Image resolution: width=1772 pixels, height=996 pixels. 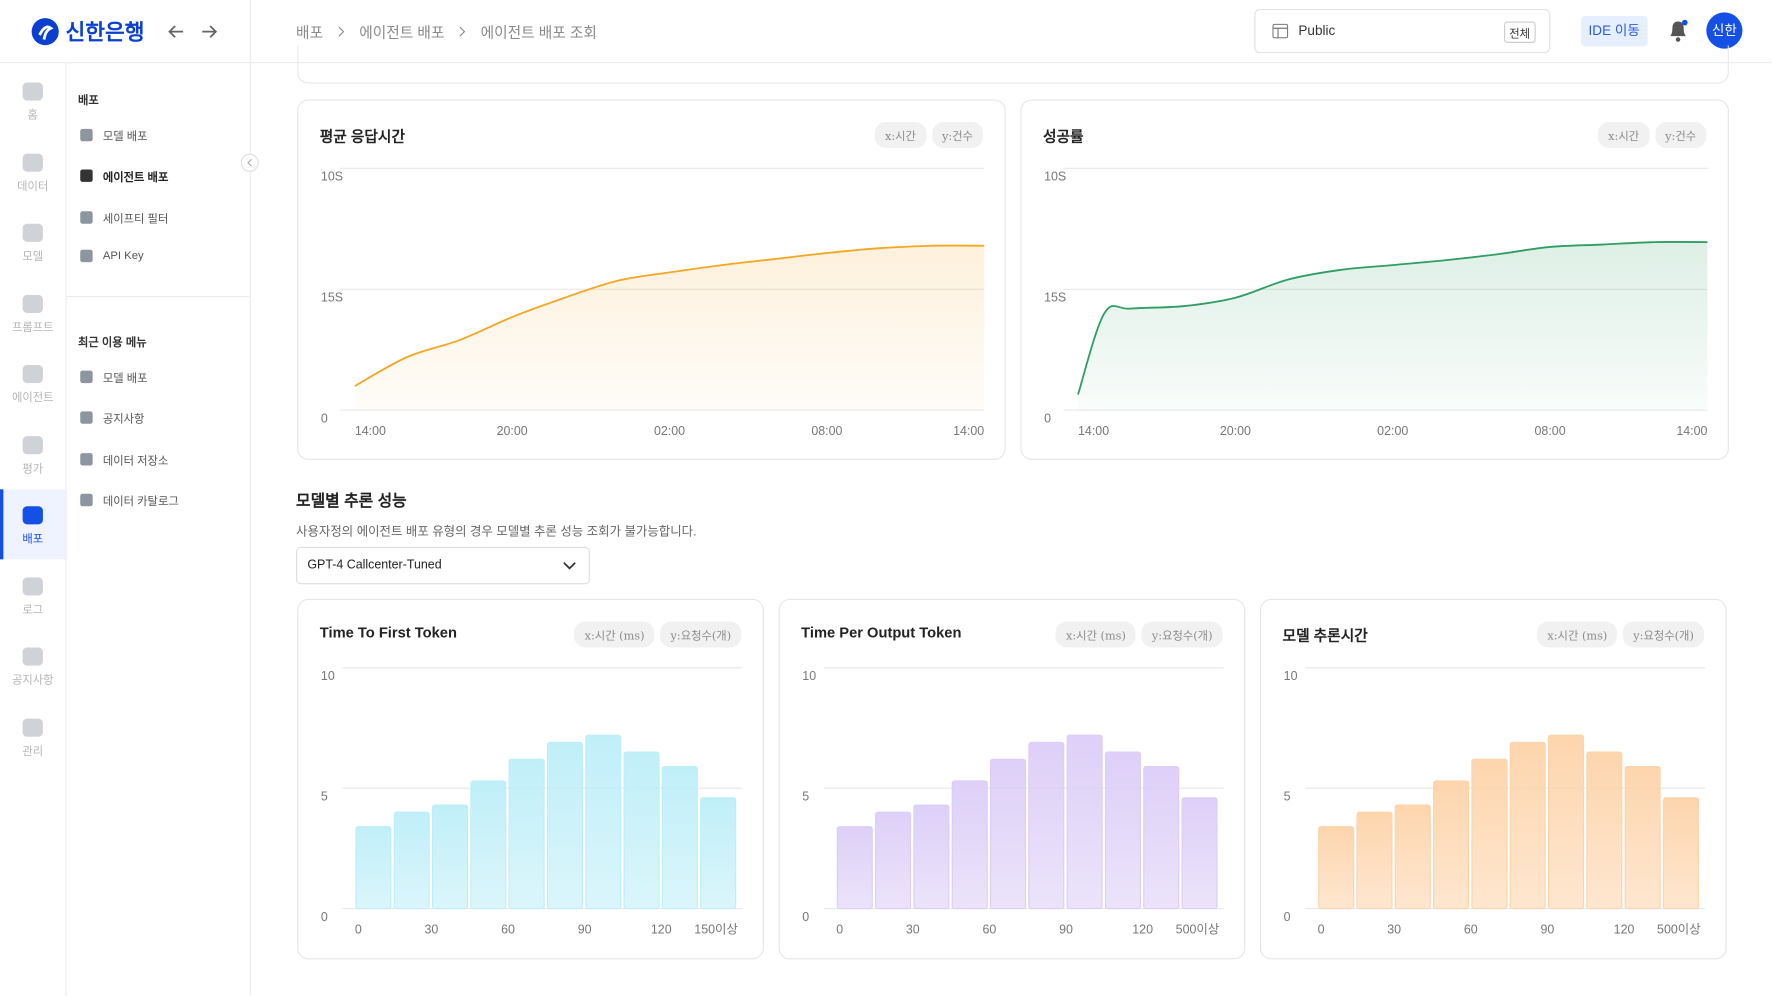 What do you see at coordinates (929, 135) in the screenshot?
I see `axis-badges: x:시간 y:건수` at bounding box center [929, 135].